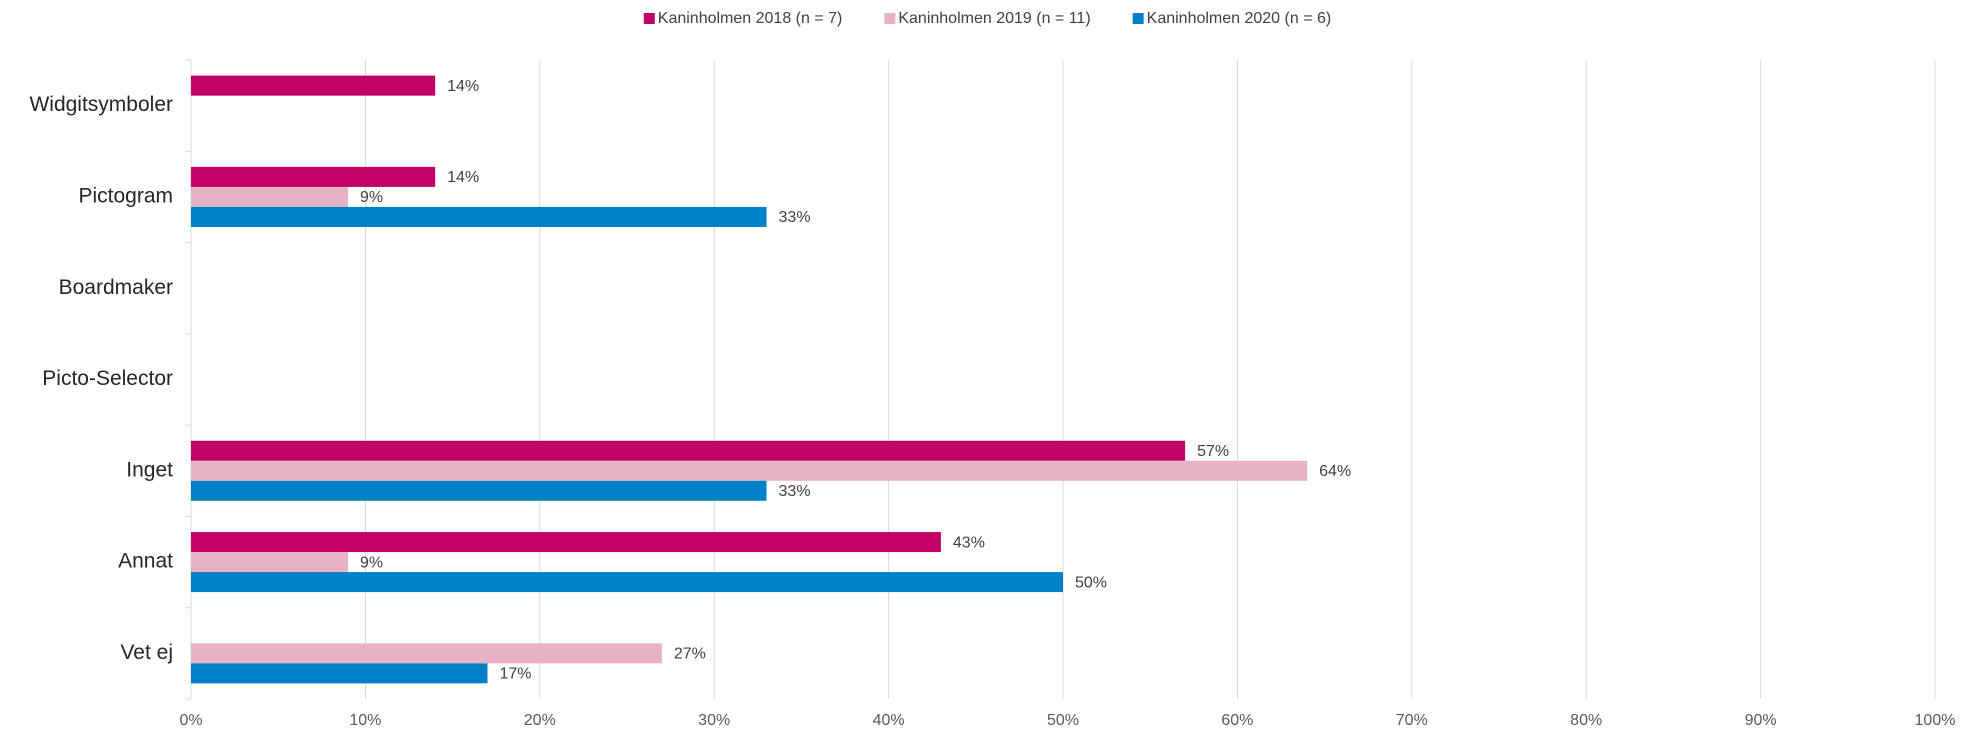  I want to click on x-tick-label: 10%, so click(365, 720).